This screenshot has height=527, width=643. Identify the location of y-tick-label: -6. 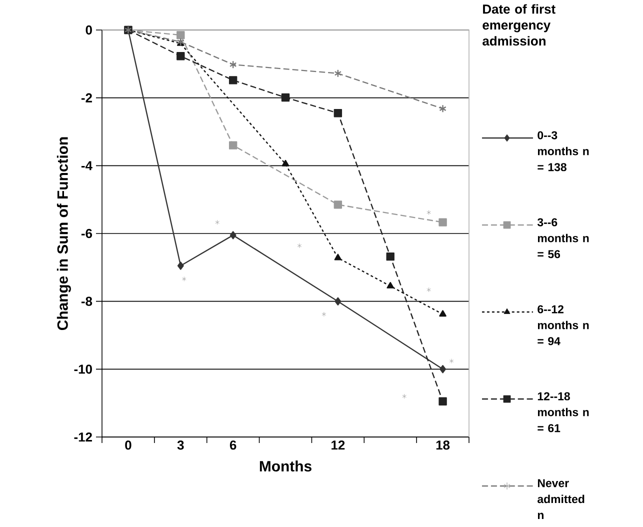
(86, 233).